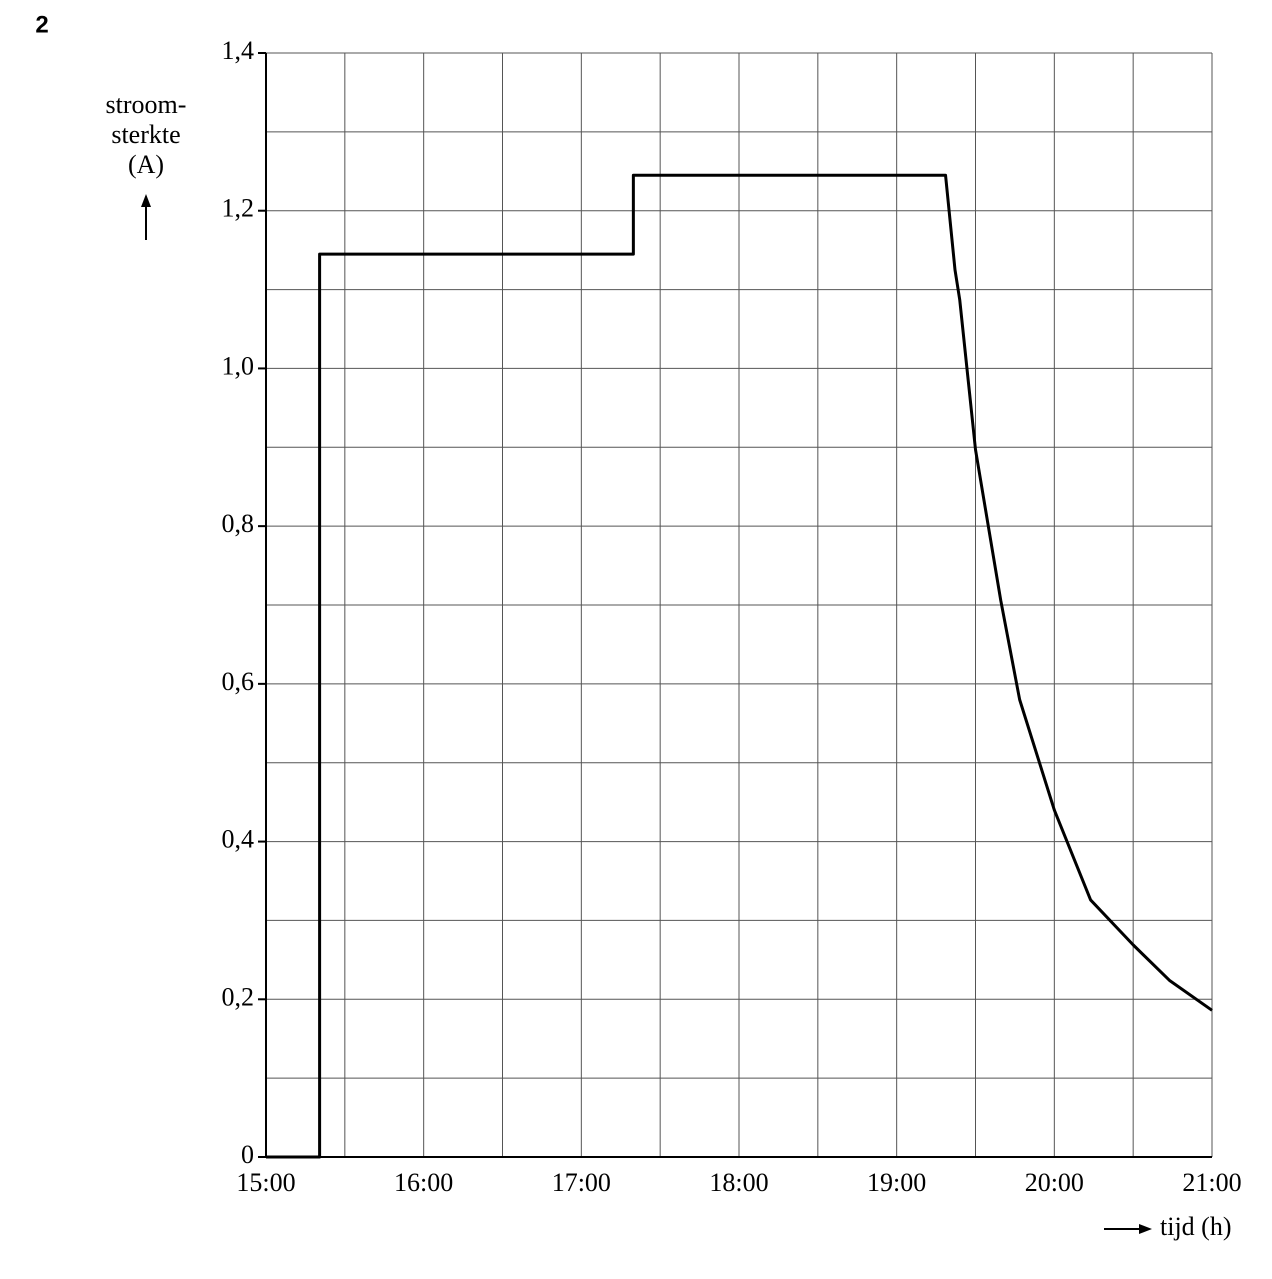  I want to click on y-tick-label: 1,0, so click(238, 365).